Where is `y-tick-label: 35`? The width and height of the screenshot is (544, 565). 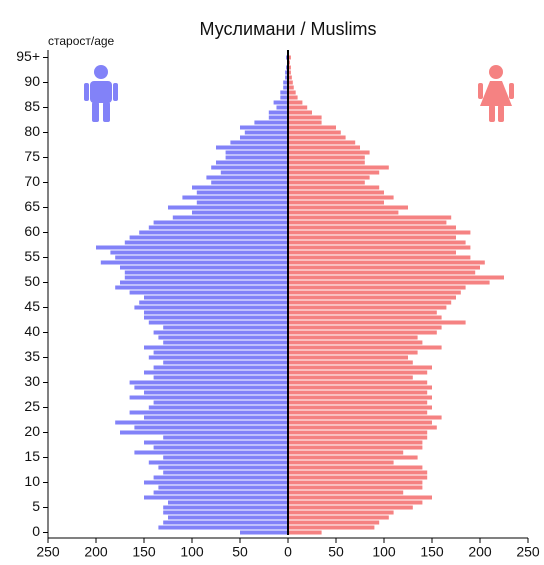 y-tick-label: 35 is located at coordinates (32, 356).